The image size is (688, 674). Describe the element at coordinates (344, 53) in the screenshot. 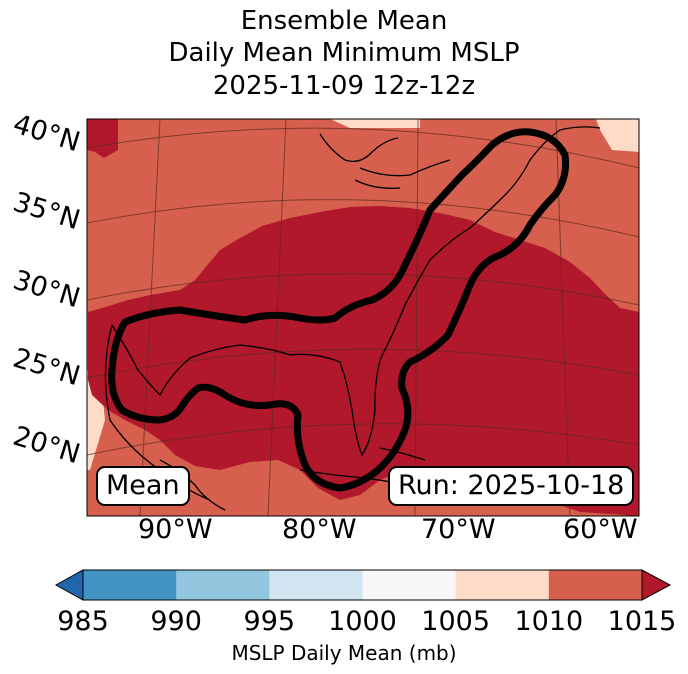

I see `title-line-2: Daily Mean Minimum MSLP` at that location.